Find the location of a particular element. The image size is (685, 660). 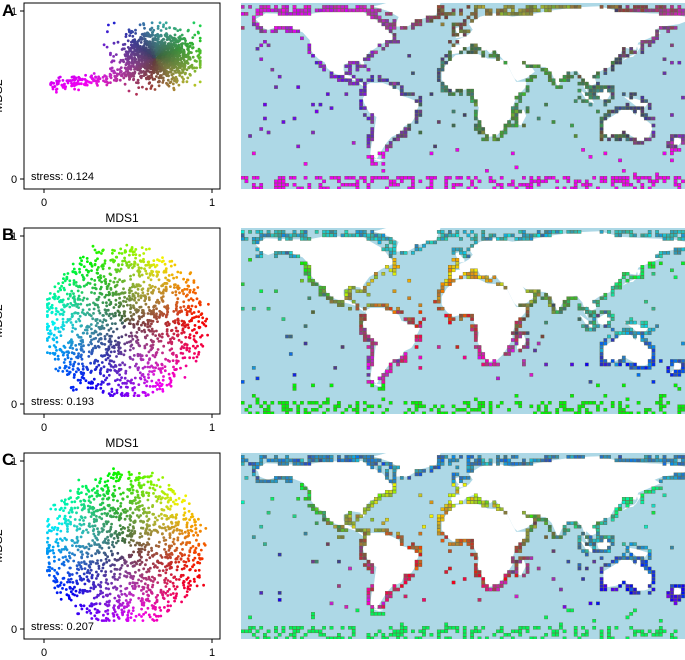

panel-letter: C is located at coordinates (8, 459).